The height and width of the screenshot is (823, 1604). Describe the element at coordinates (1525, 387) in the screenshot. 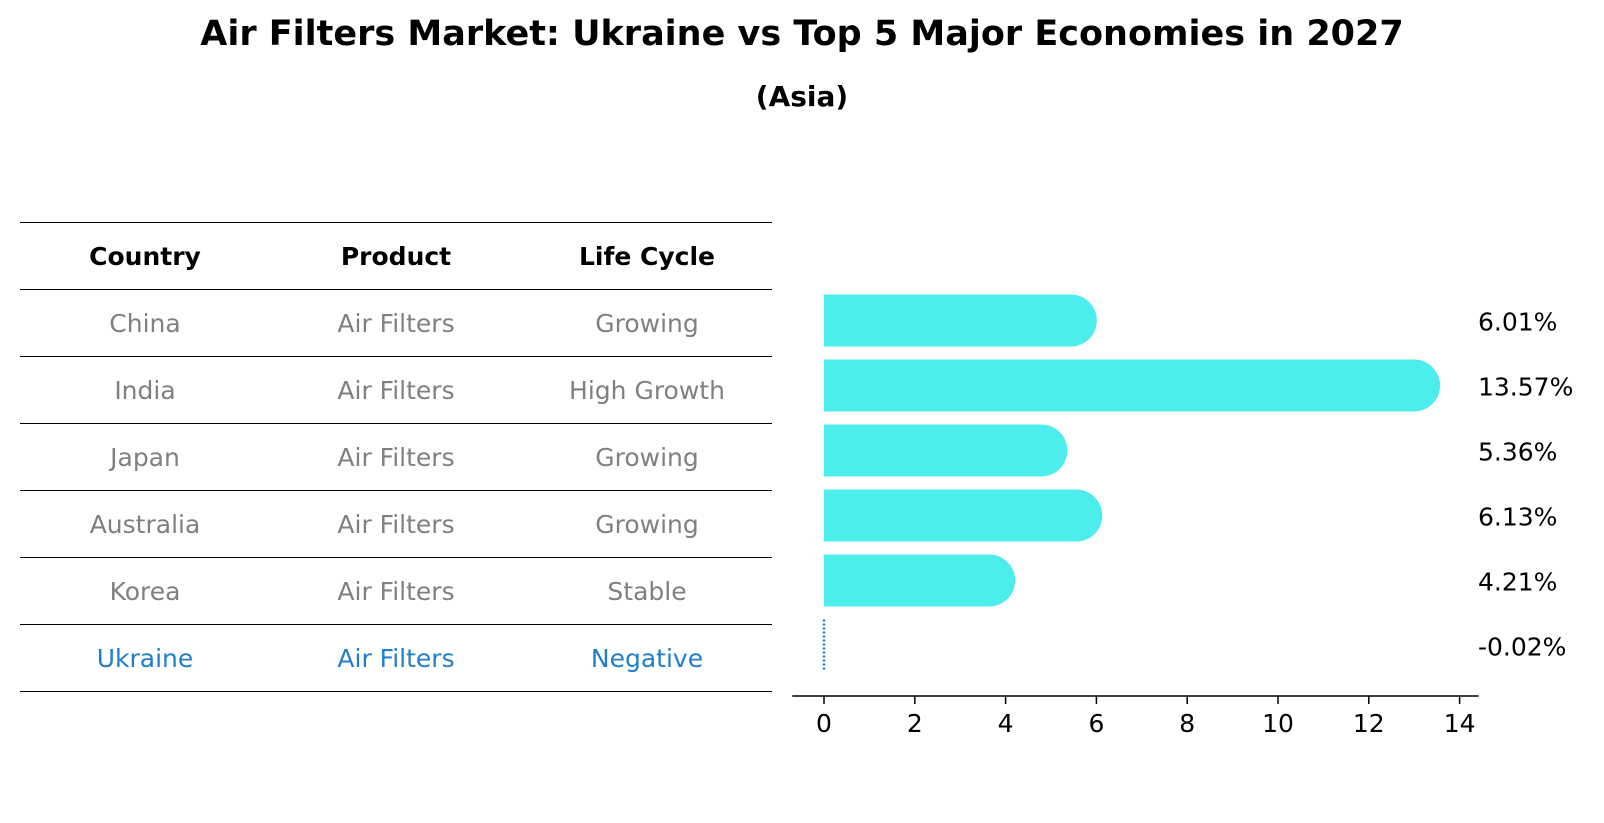

I see `value-label-india: 13.57%` at that location.